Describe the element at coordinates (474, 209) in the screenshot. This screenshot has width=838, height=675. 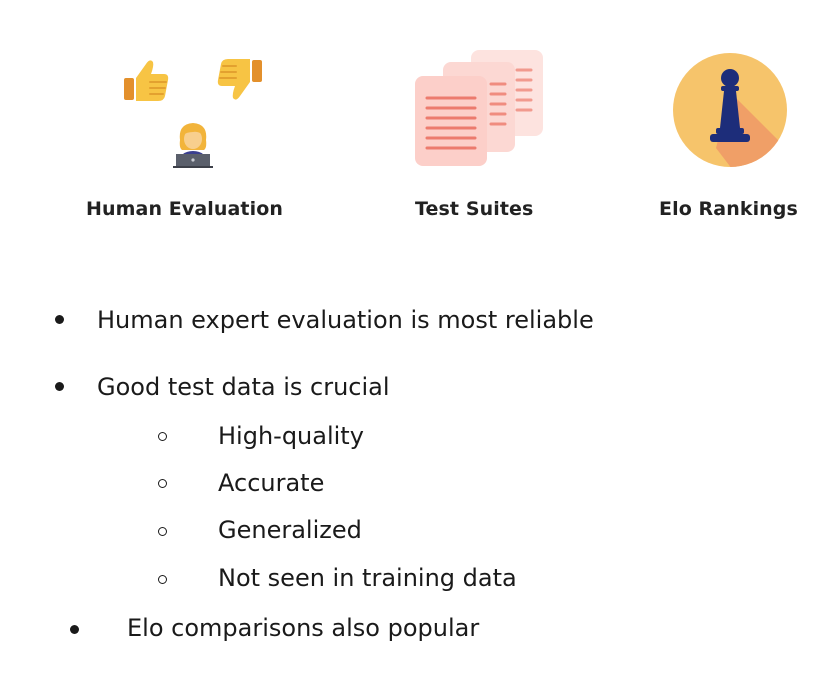
I see `test-suites-label: Test Suites` at that location.